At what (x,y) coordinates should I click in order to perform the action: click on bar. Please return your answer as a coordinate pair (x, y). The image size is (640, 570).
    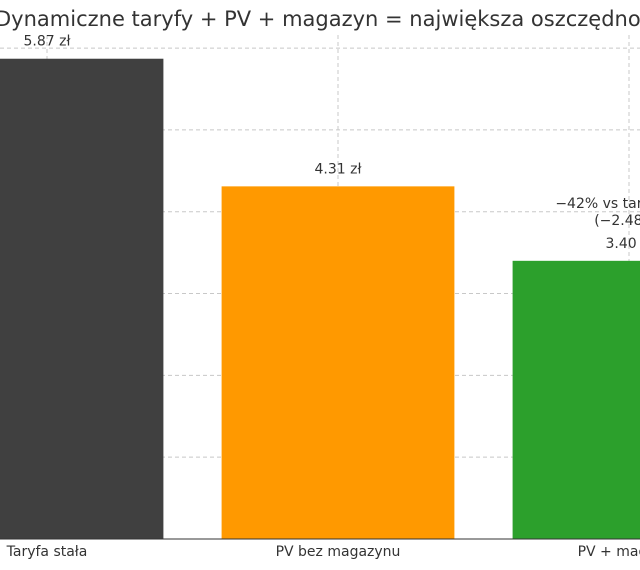
    Looking at the image, I should click on (576, 399).